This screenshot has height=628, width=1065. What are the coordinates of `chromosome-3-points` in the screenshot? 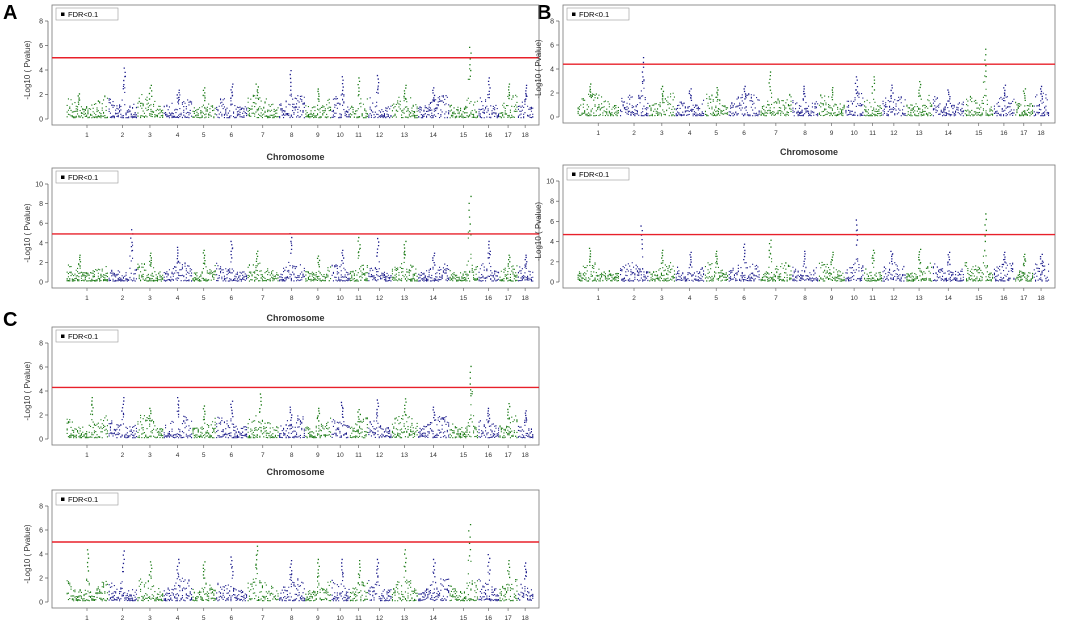 It's located at (150, 581).